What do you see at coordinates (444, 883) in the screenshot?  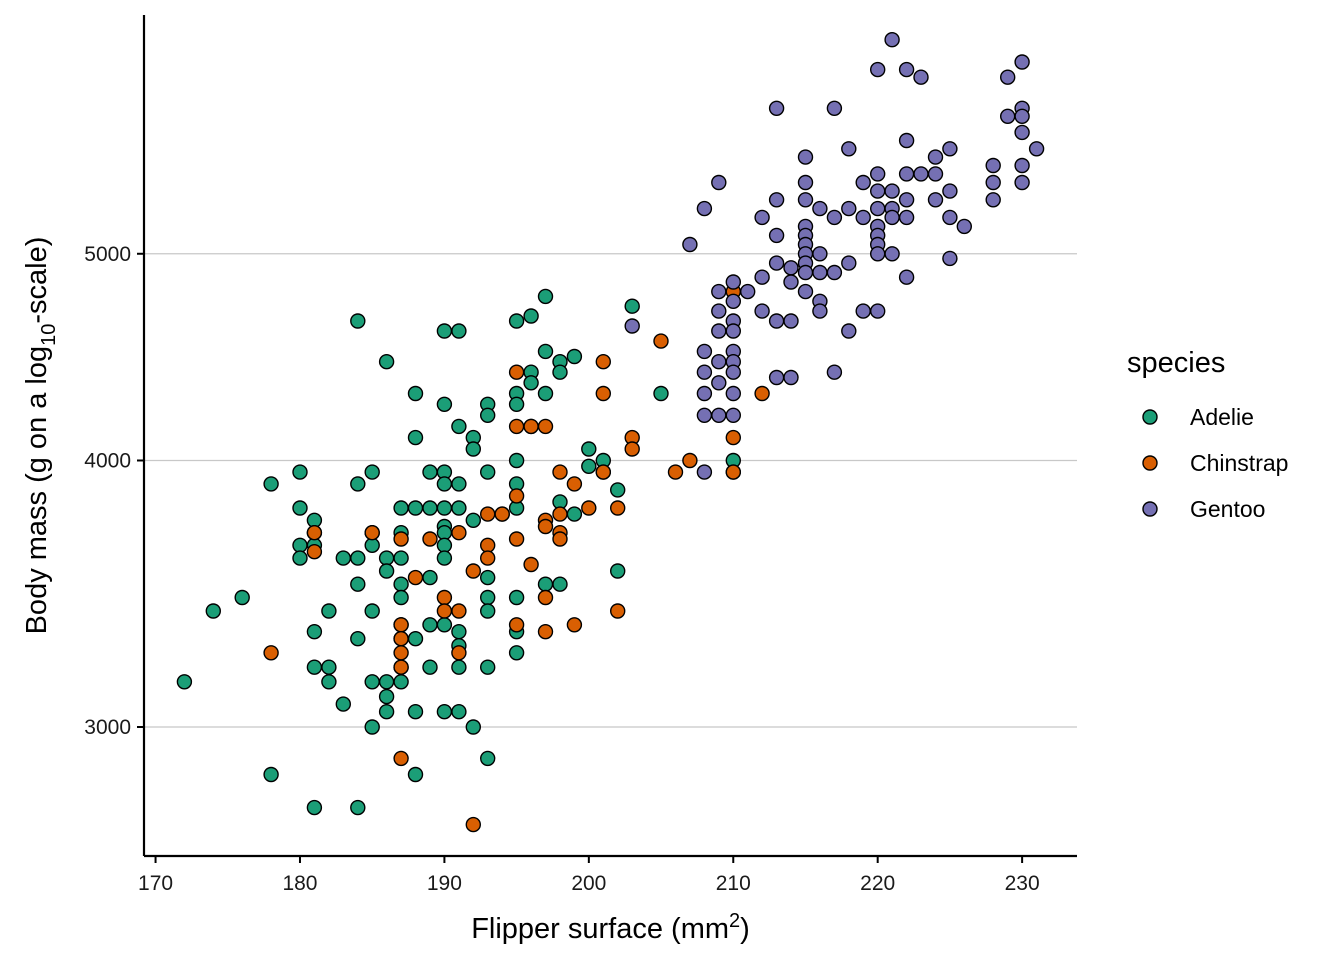 I see `x-tick-label: 190` at bounding box center [444, 883].